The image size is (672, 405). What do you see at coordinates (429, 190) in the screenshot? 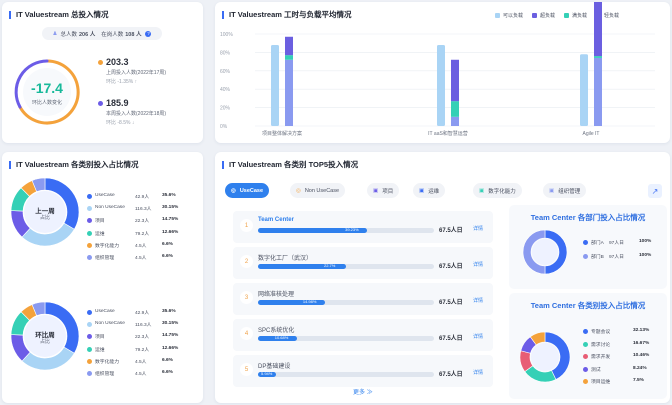
I see `tab-ops: ▣ 运维` at bounding box center [429, 190].